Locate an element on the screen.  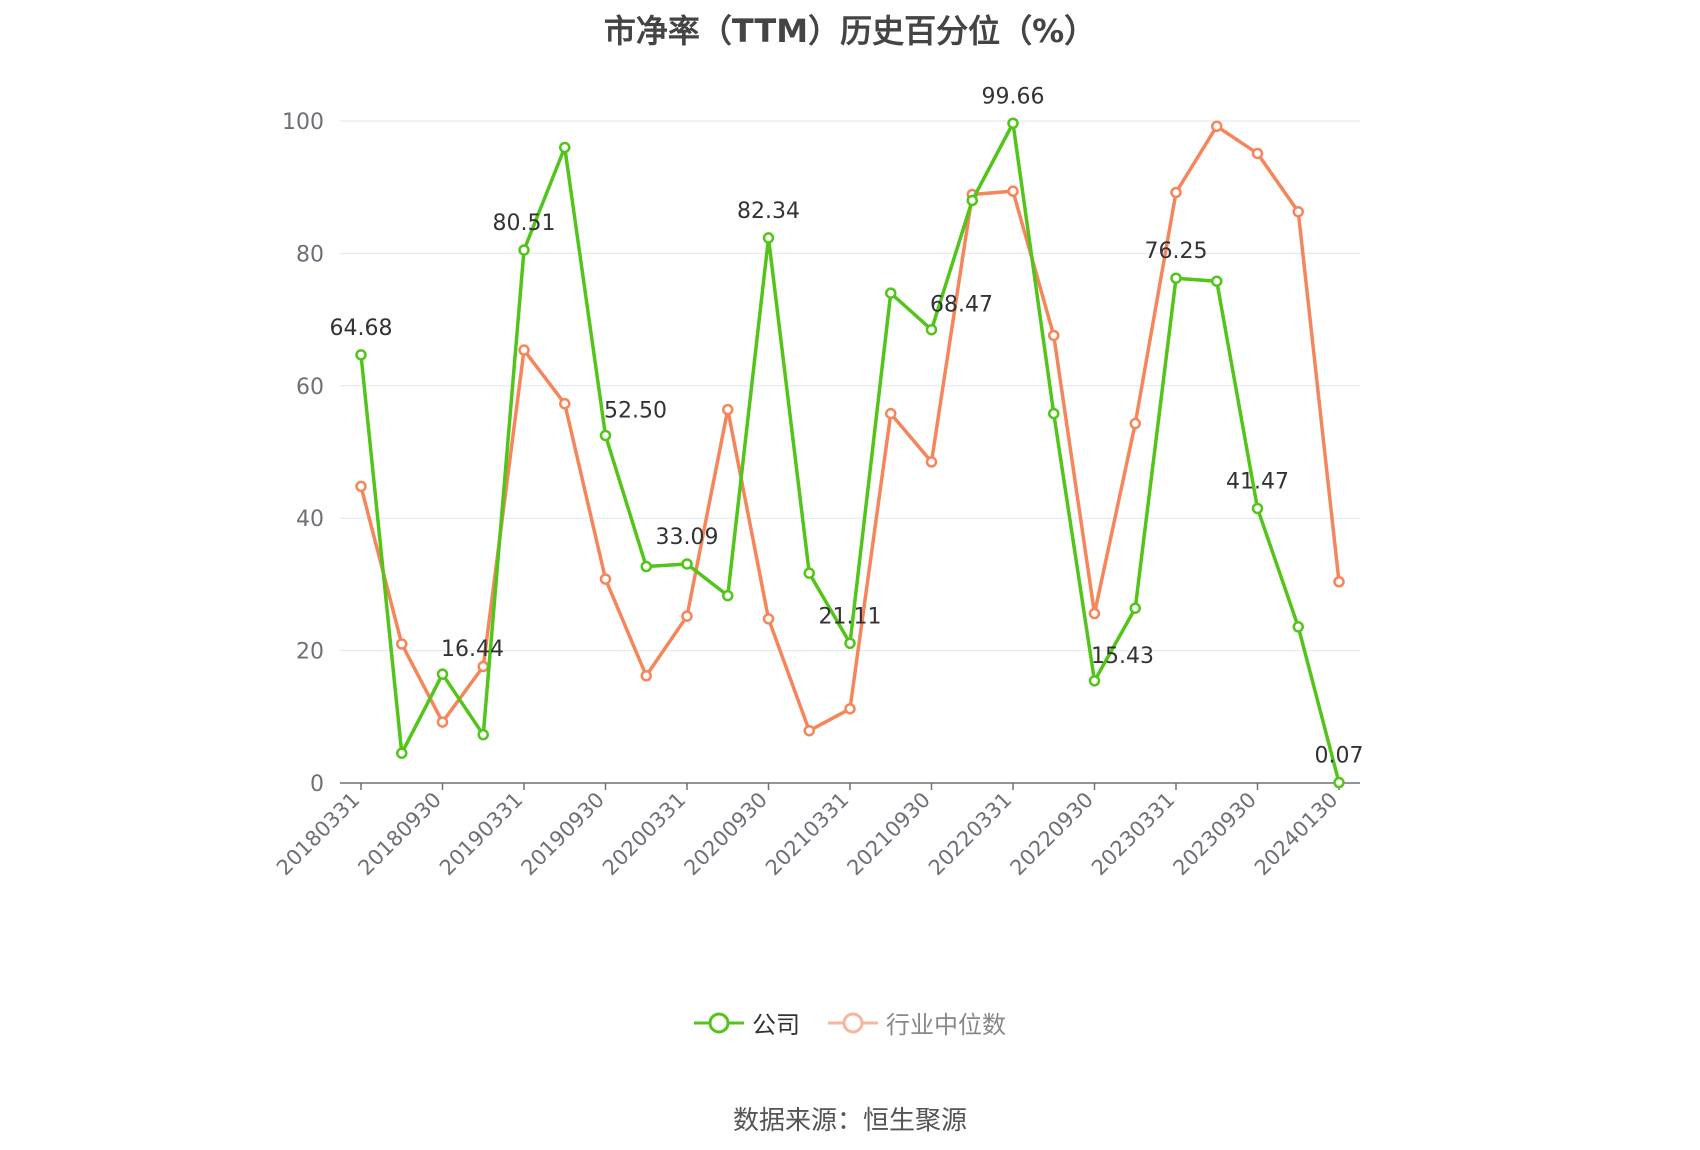
x-tick-label: 20210331 is located at coordinates (807, 834).